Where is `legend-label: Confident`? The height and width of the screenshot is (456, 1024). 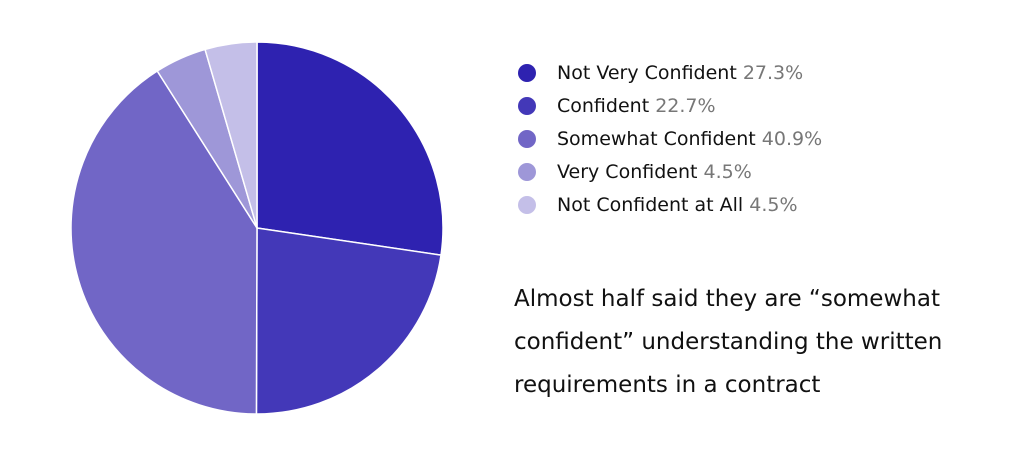 legend-label: Confident is located at coordinates (603, 106).